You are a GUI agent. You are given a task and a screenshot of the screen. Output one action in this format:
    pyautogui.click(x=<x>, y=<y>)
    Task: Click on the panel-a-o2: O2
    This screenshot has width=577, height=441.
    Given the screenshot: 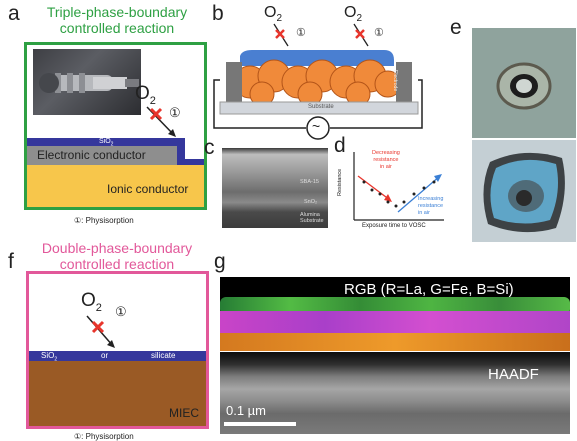 What is the action you would take?
    pyautogui.click(x=145, y=95)
    